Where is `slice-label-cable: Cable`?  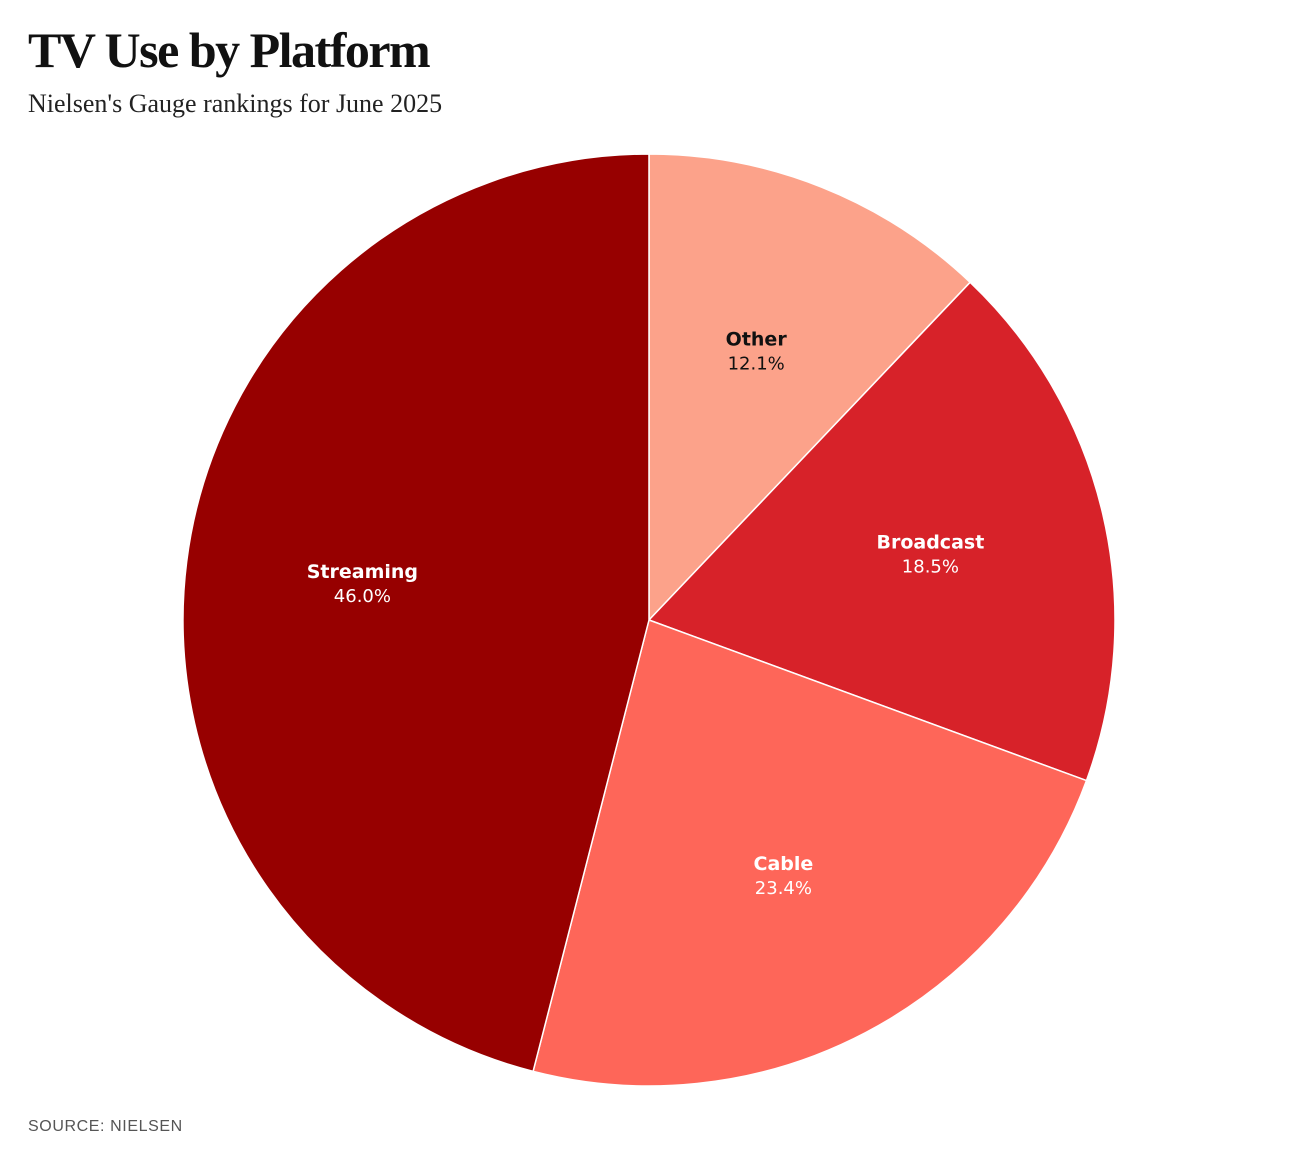
slice-label-cable: Cable is located at coordinates (784, 864).